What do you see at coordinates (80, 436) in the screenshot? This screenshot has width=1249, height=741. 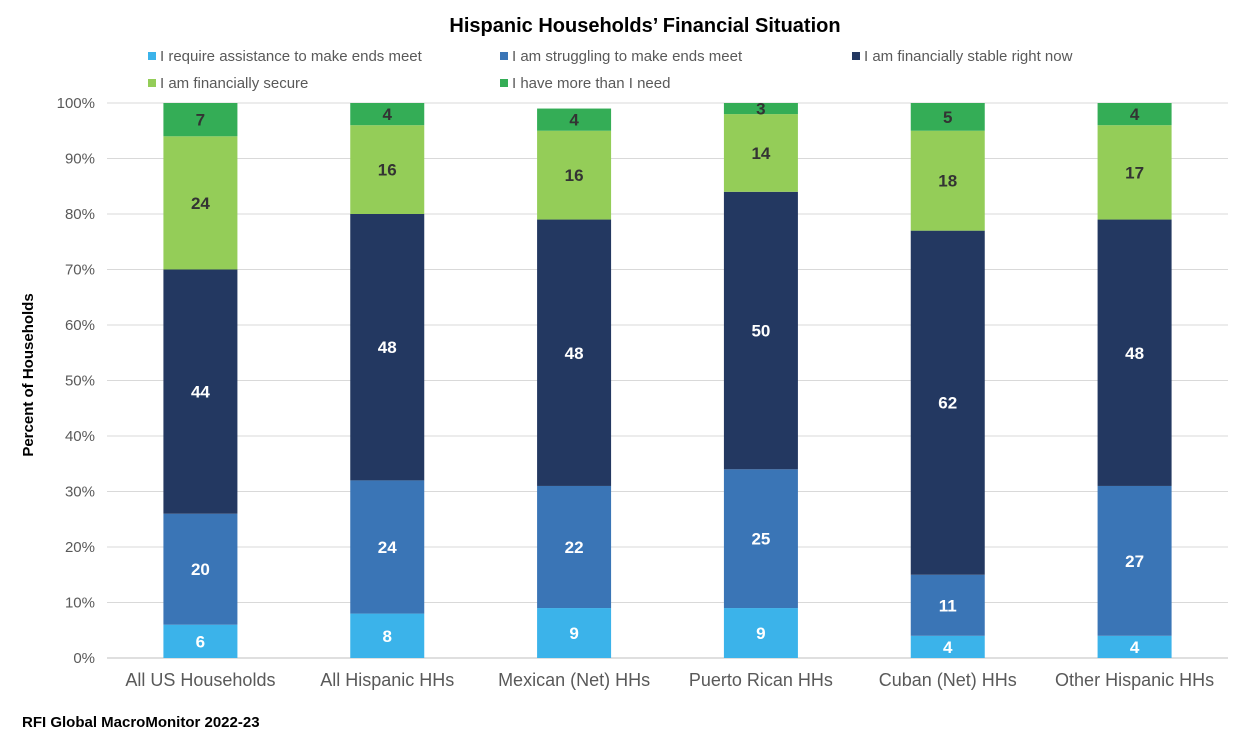 I see `y-tick-label: 40%` at bounding box center [80, 436].